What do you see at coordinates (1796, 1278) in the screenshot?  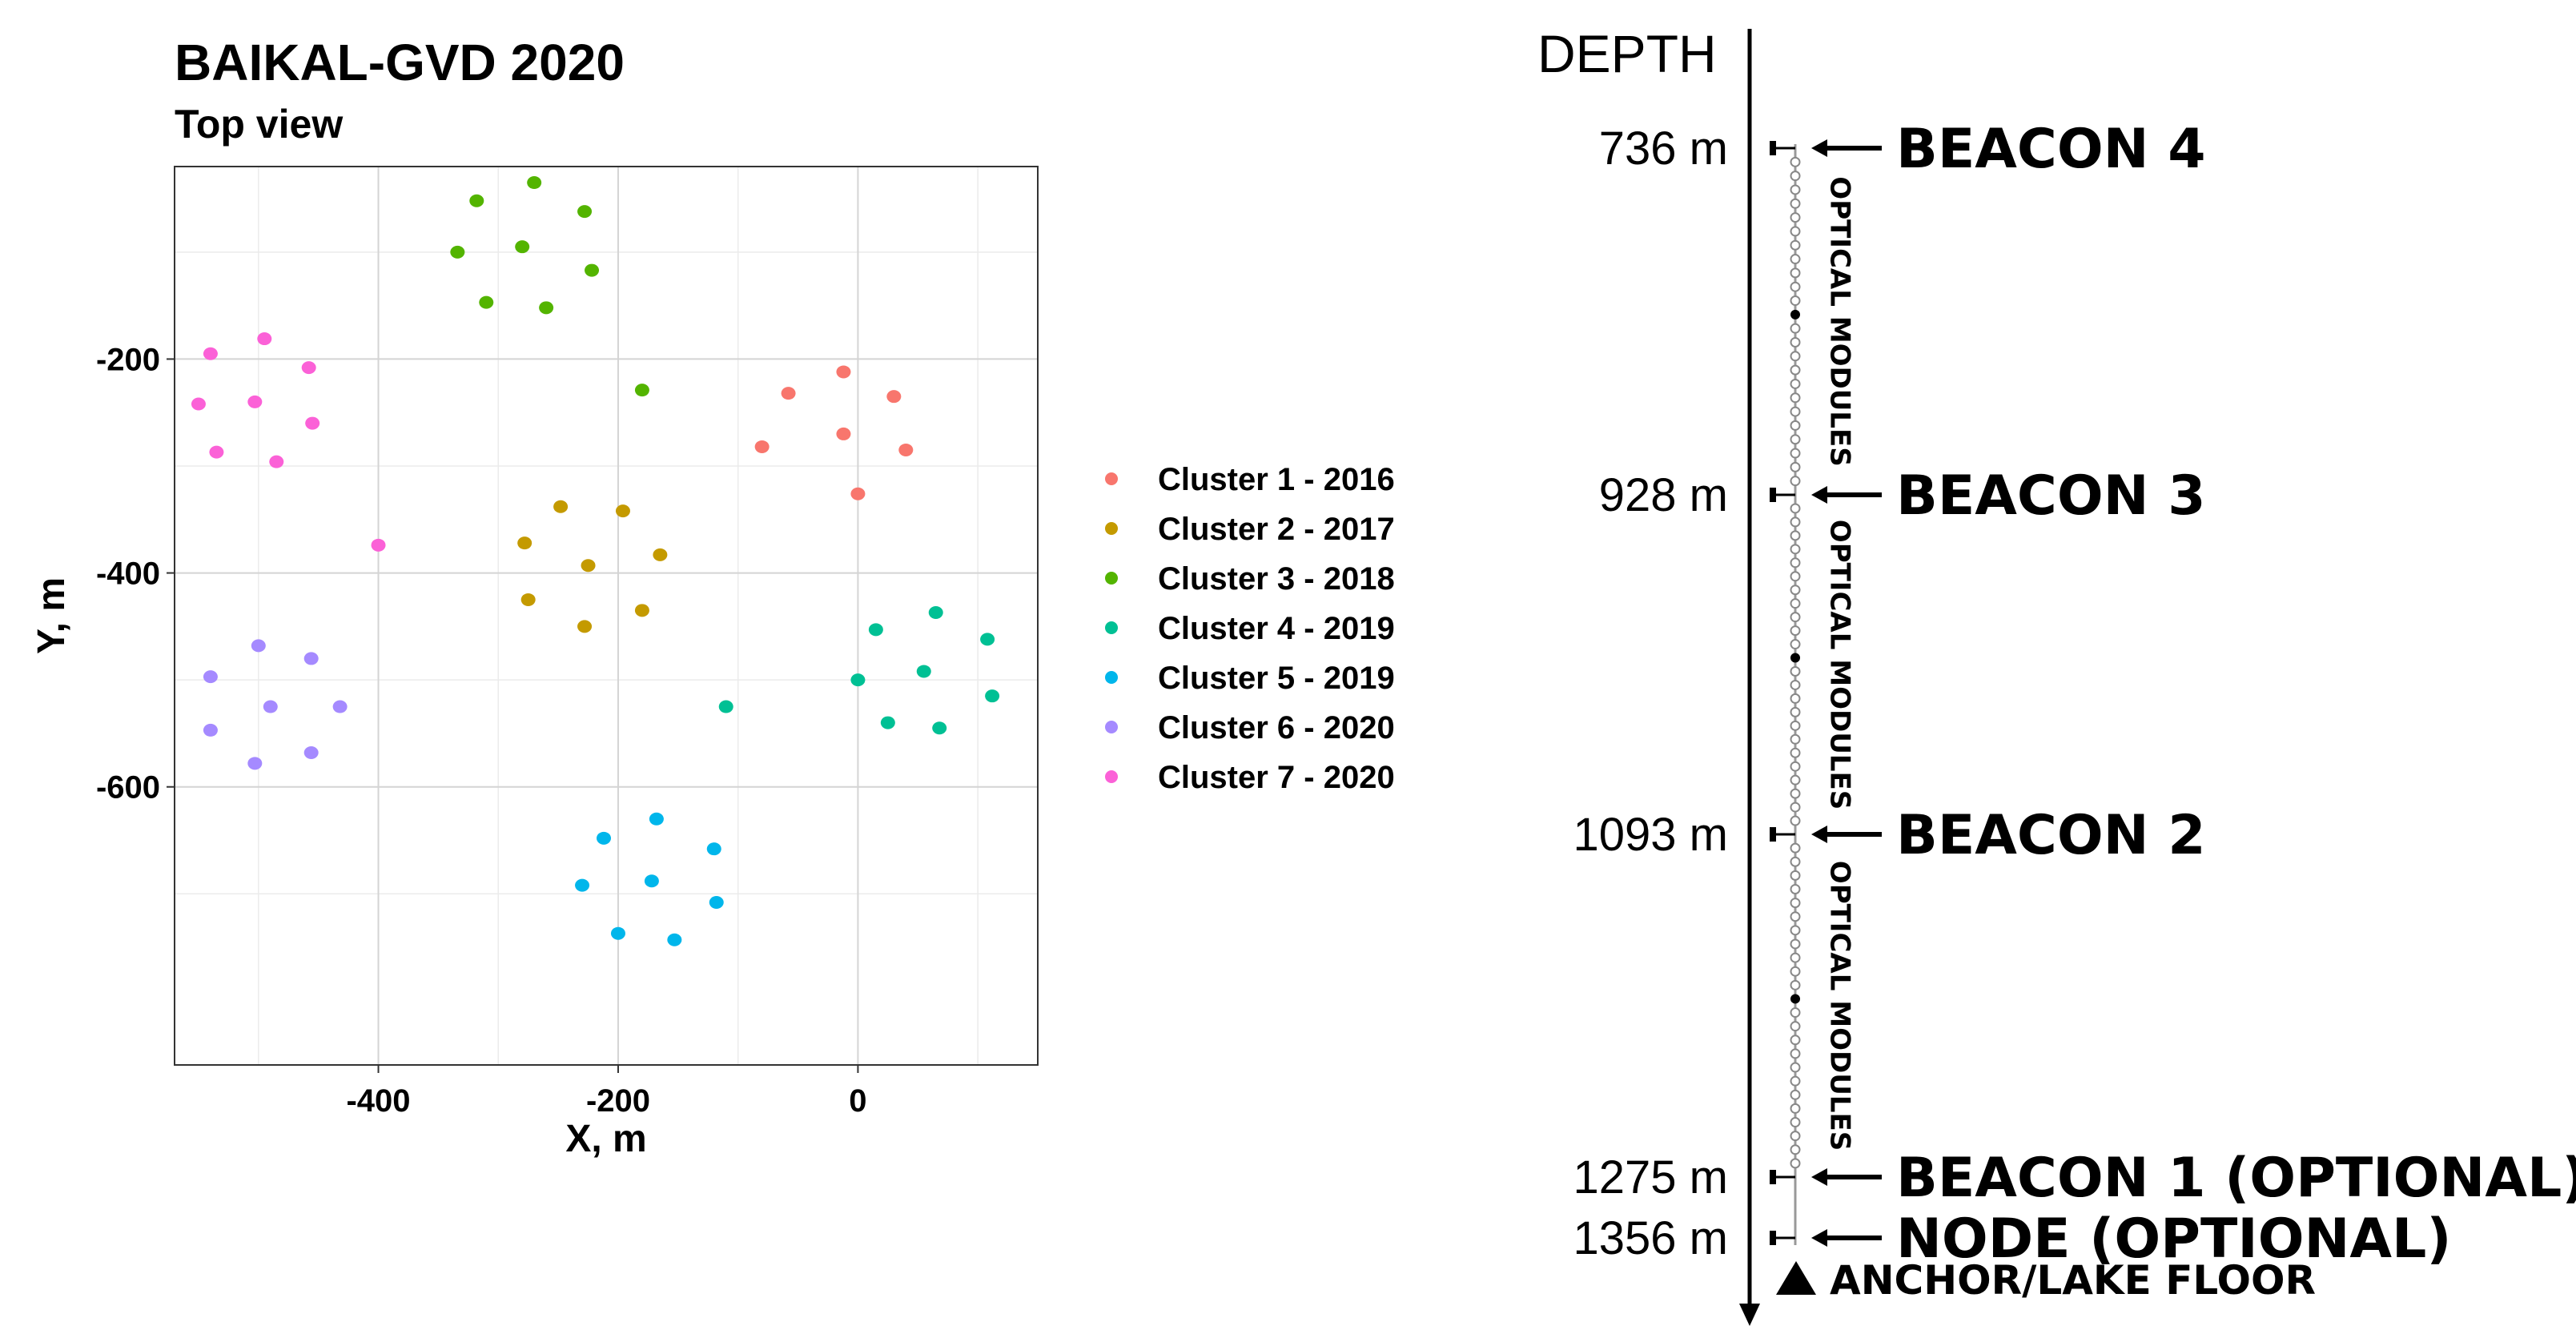 I see `anchor-triangle` at bounding box center [1796, 1278].